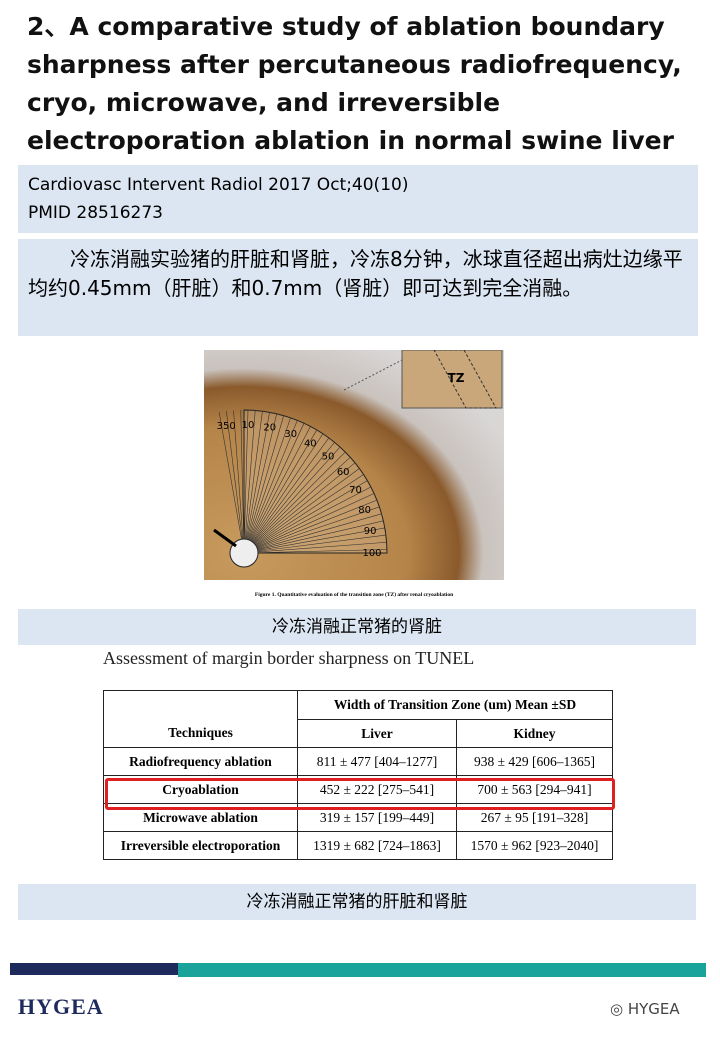  Describe the element at coordinates (95, 213) in the screenshot. I see `pmid: PMID 28516273` at that location.